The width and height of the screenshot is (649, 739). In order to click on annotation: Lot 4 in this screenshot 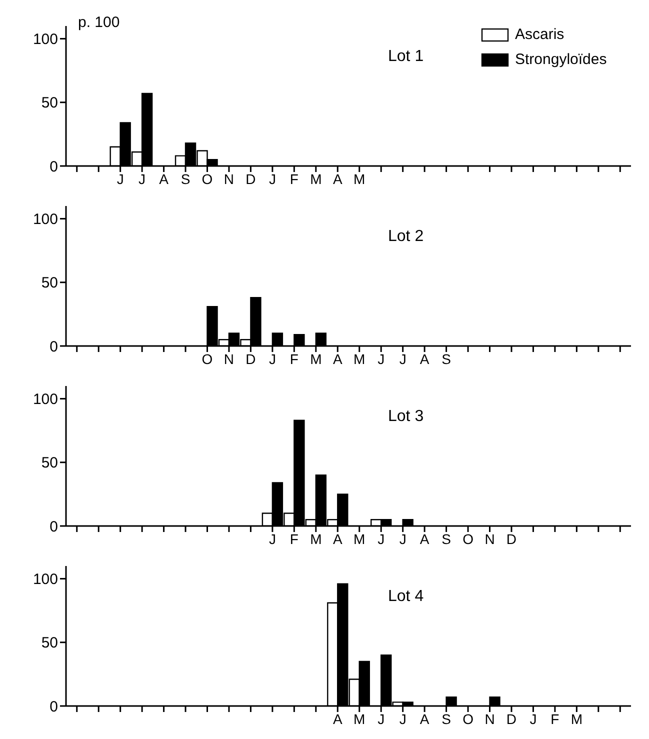, I will do `click(406, 597)`.